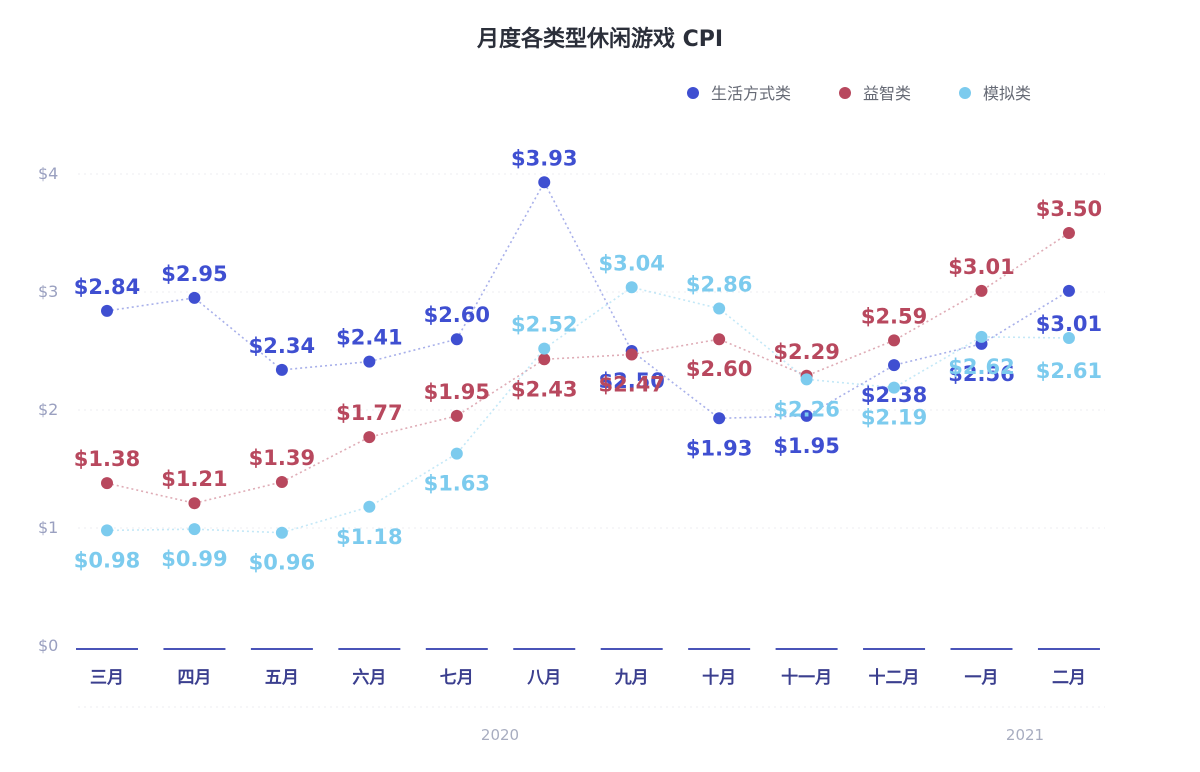 The image size is (1200, 772). I want to click on data-label: $1.63, so click(457, 484).